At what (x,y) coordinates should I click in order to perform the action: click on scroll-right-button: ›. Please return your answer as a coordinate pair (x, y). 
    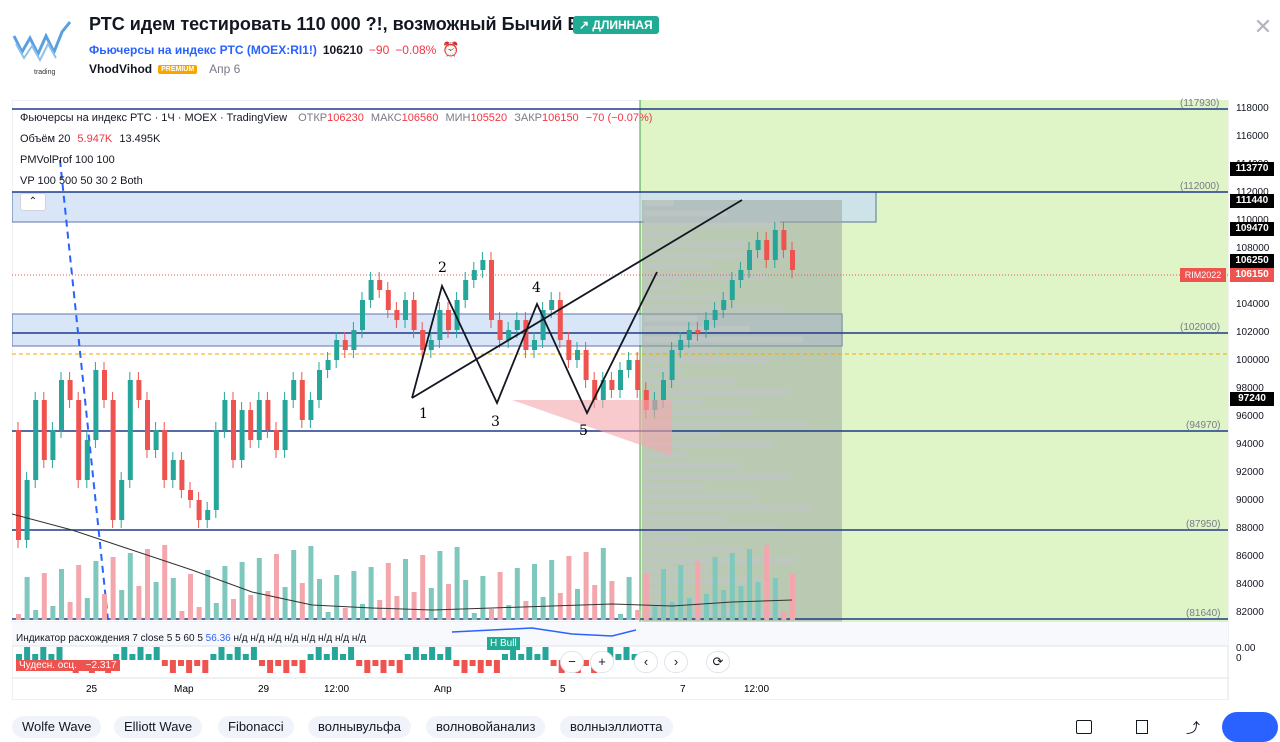
    Looking at the image, I should click on (676, 662).